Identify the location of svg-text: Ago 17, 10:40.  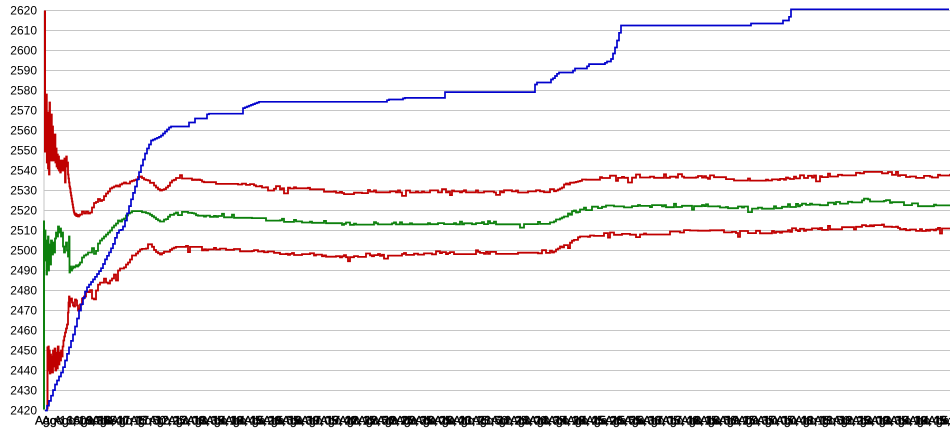
(775, 421).